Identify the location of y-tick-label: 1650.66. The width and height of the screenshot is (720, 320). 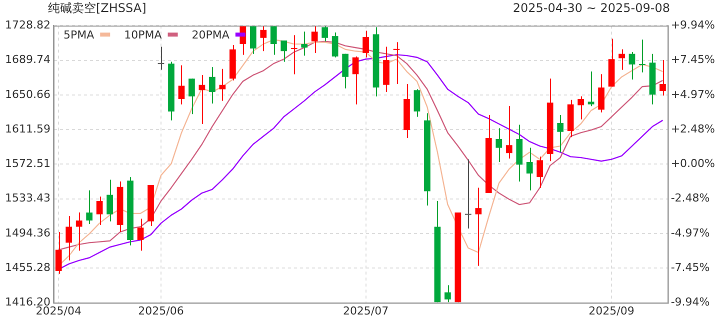
(27, 94).